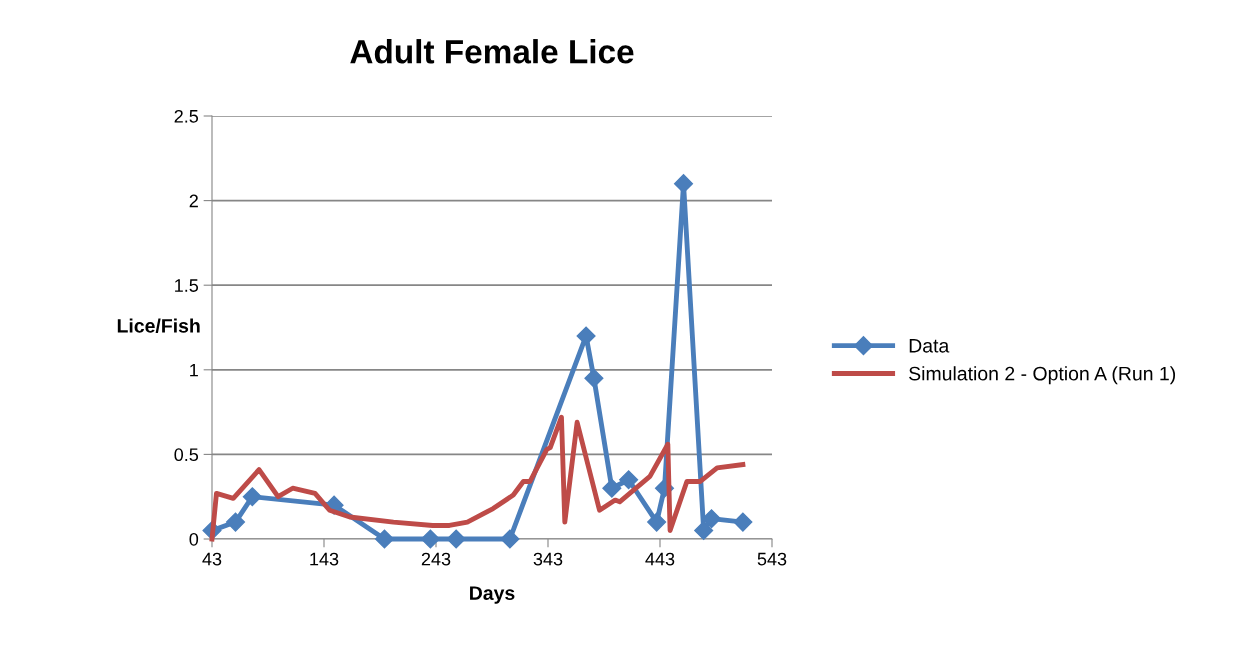 The image size is (1253, 658). I want to click on x-tick-label: 143, so click(324, 559).